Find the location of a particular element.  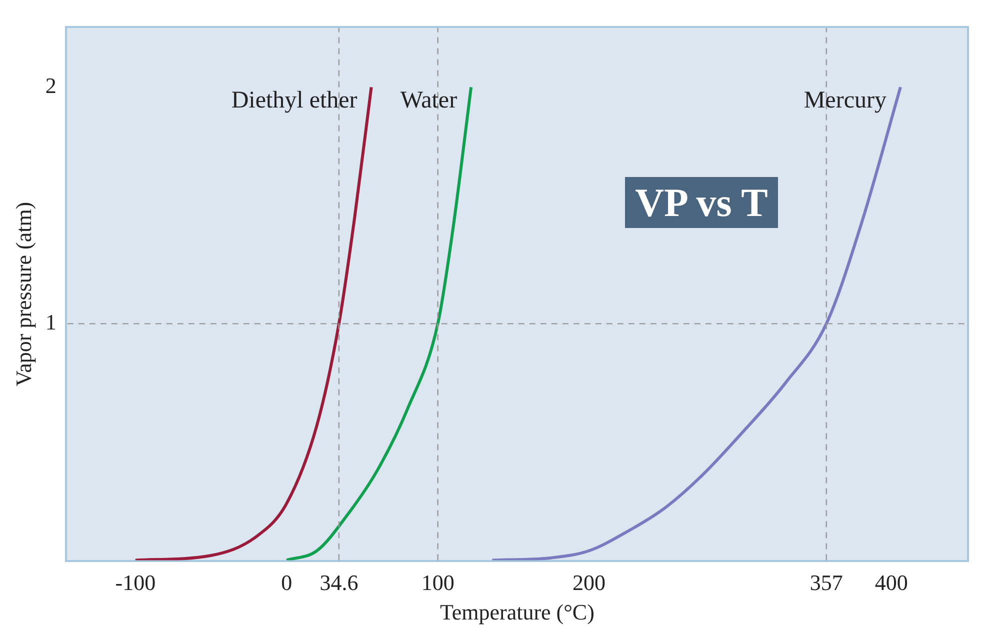

x-tick-label: 0 is located at coordinates (286, 583).